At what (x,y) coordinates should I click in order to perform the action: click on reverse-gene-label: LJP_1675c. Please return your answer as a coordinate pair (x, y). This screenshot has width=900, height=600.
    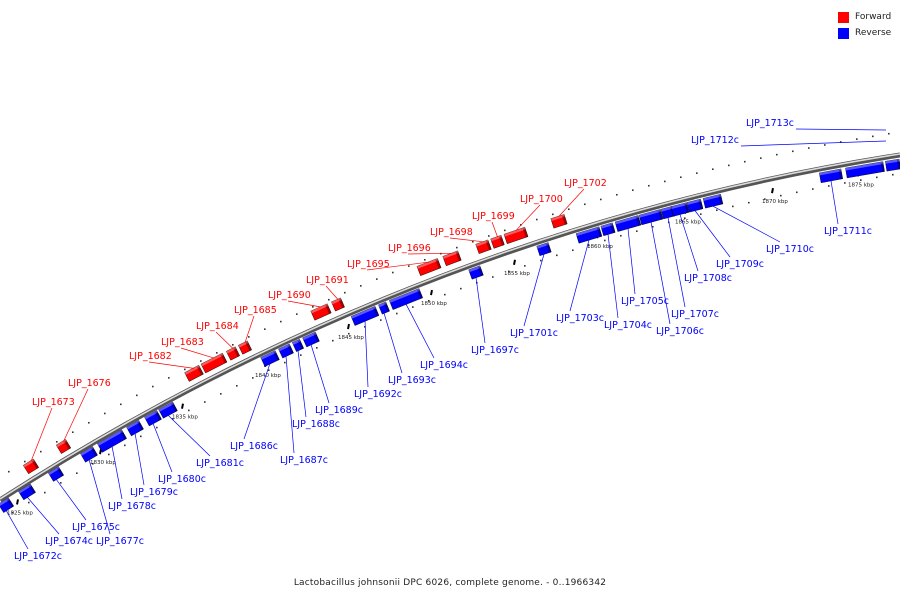
    Looking at the image, I should click on (96, 527).